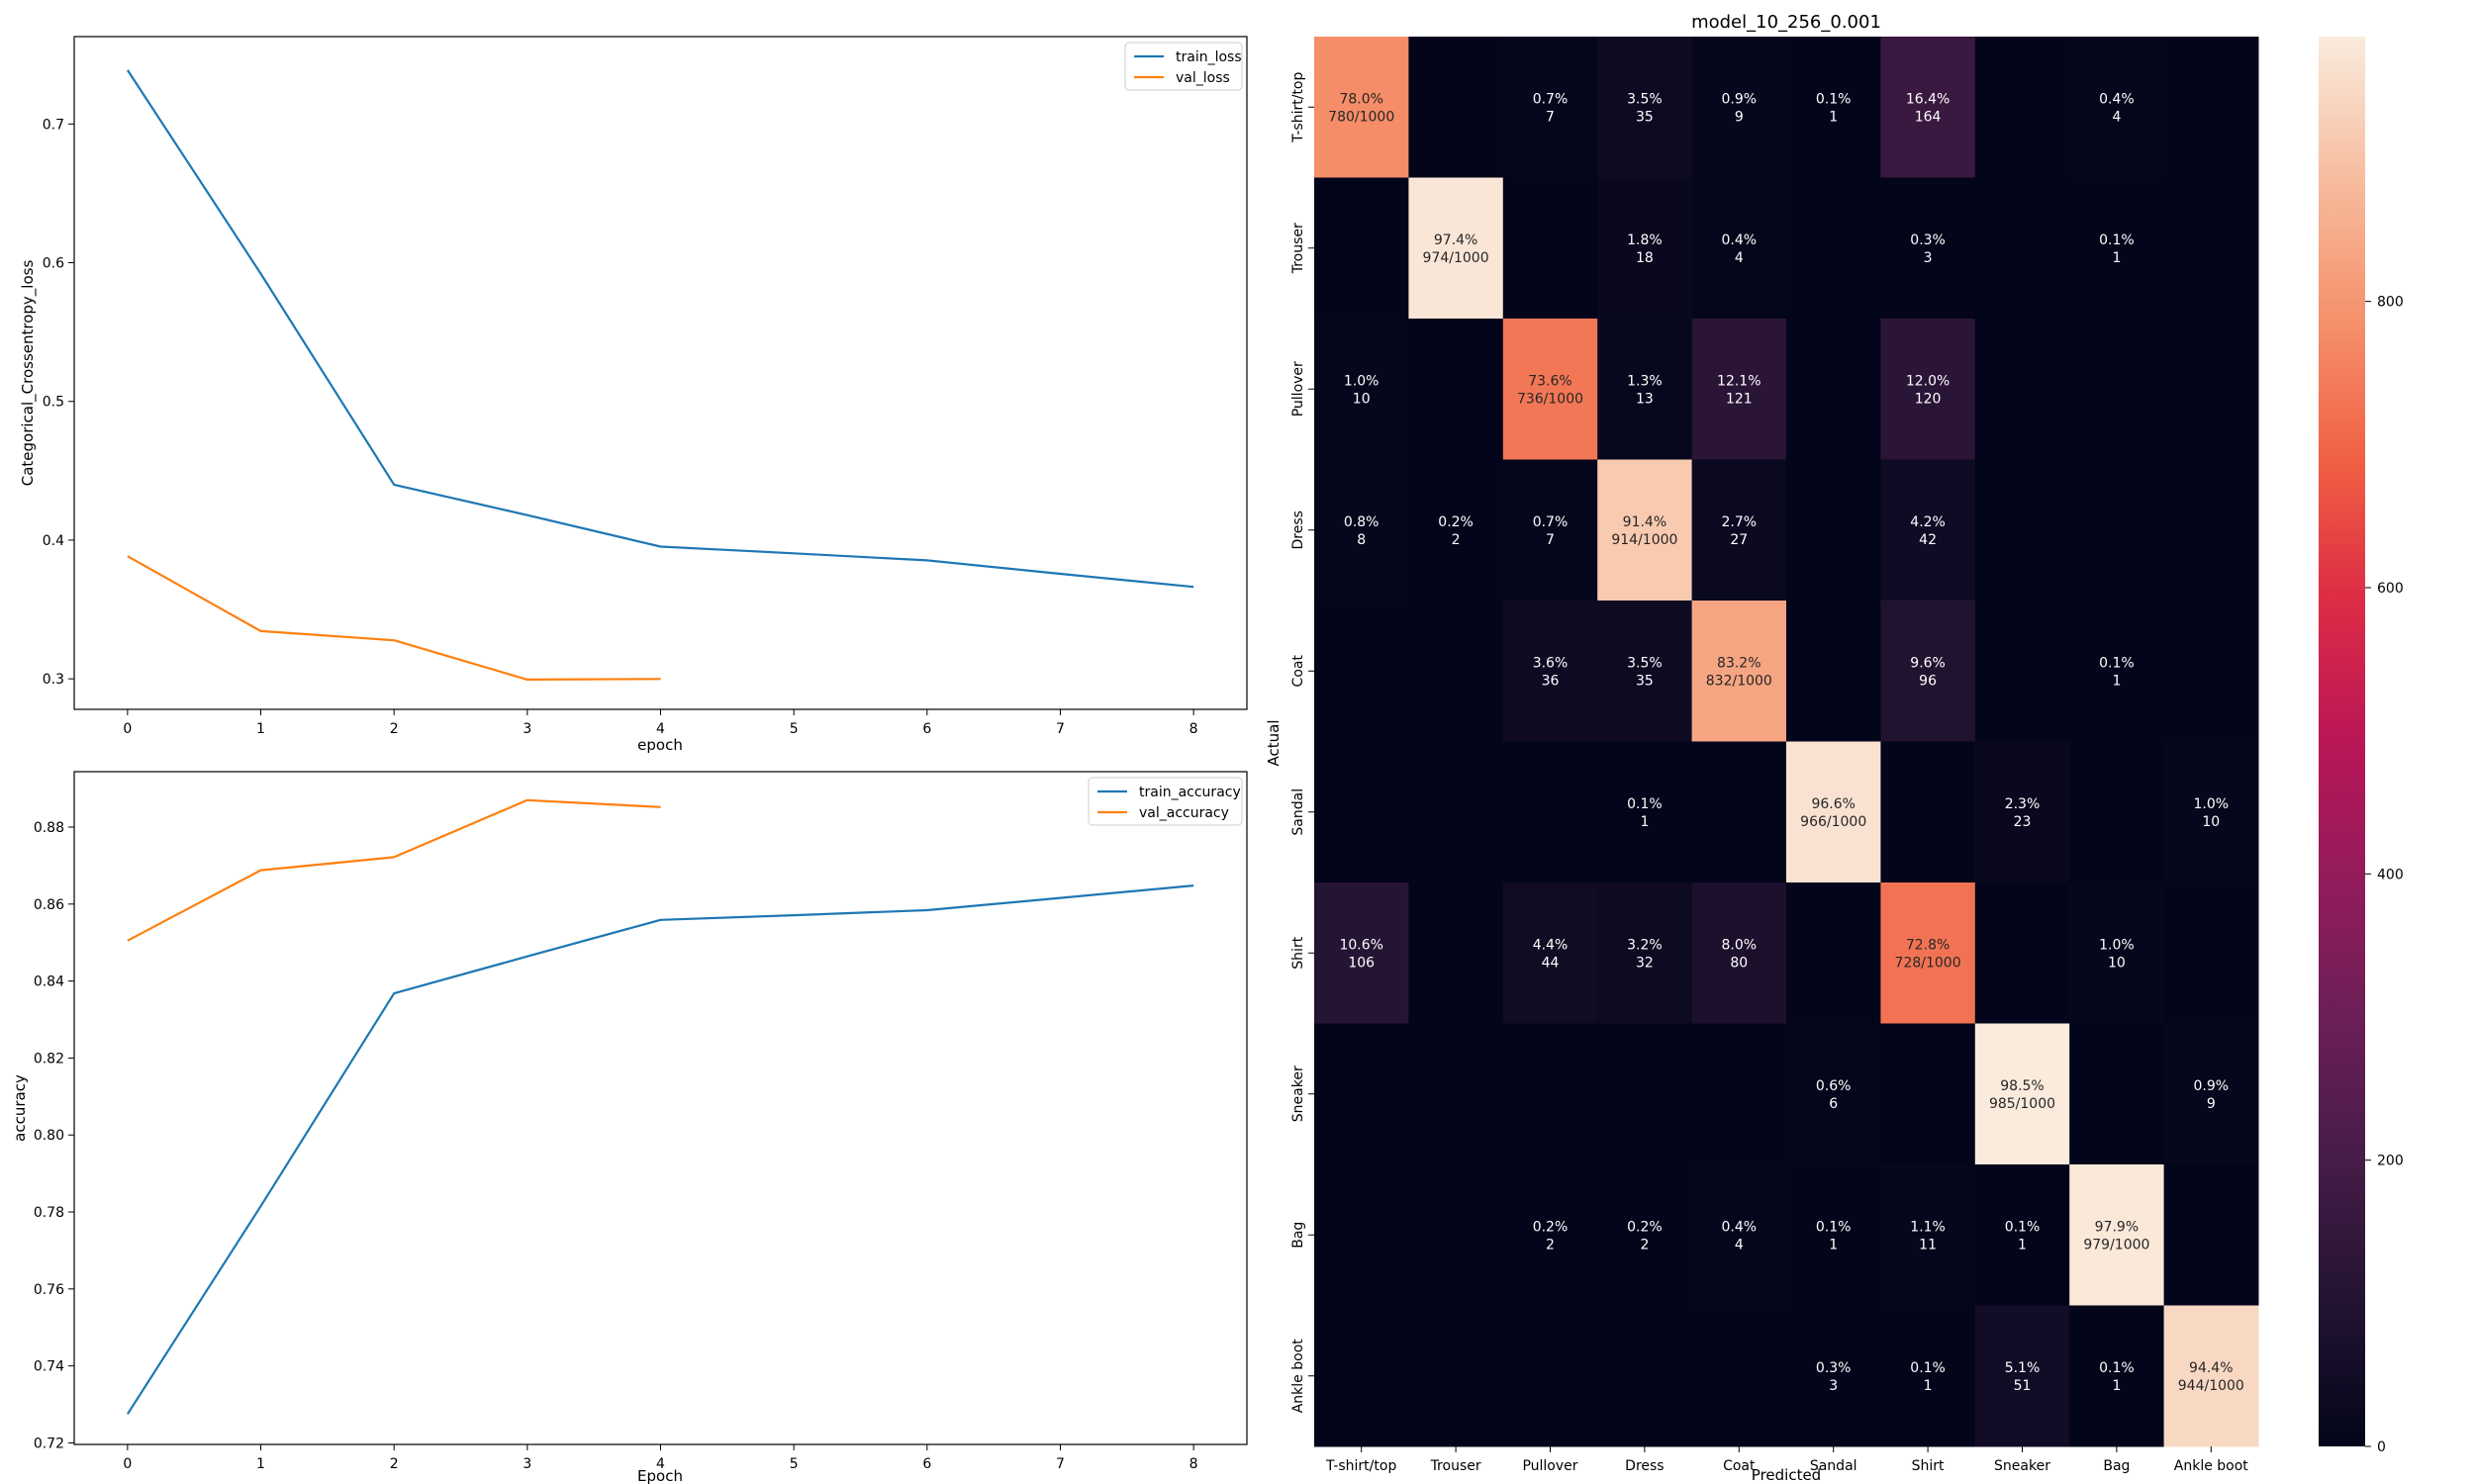  Describe the element at coordinates (1928, 240) in the screenshot. I see `cm-cell-percent: 0.3%` at that location.